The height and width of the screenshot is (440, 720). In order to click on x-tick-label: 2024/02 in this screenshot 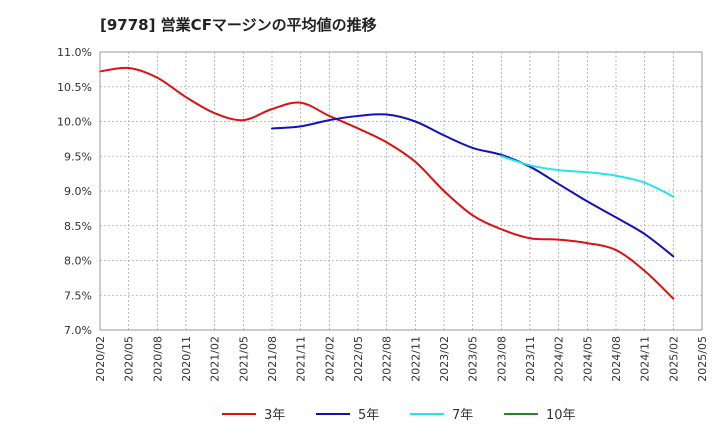, I will do `click(559, 359)`.